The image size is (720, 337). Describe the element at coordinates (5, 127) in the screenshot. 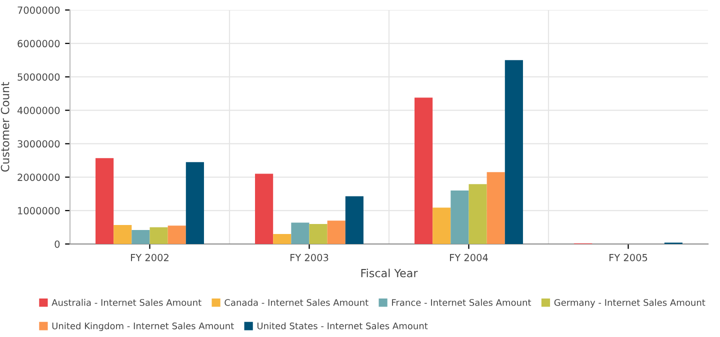

I see `y-axis-title: Customer Count` at that location.